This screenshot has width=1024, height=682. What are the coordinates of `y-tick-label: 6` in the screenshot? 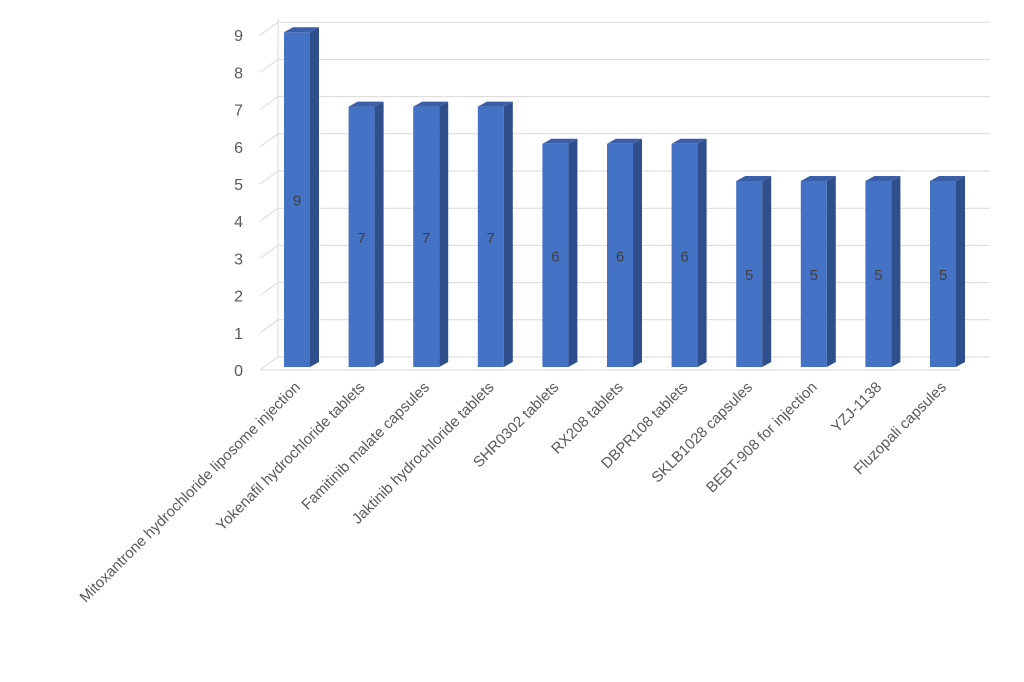 It's located at (238, 148).